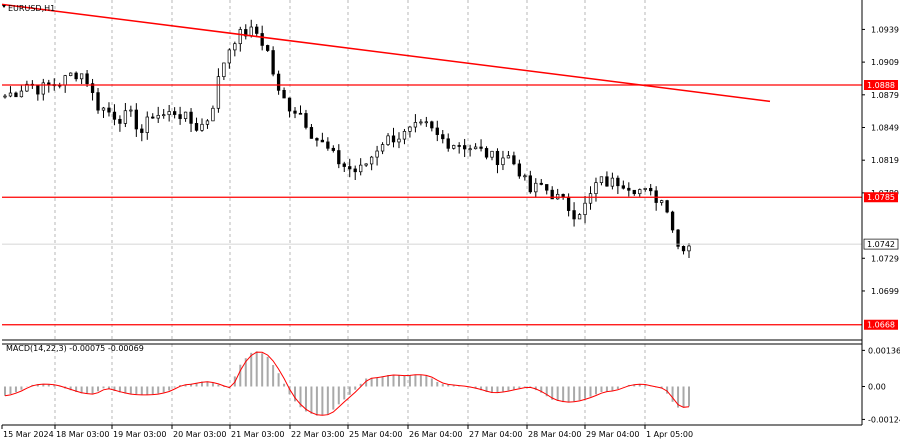 The image size is (900, 441). I want to click on macd-y-tick-label: 0.00136, so click(884, 350).